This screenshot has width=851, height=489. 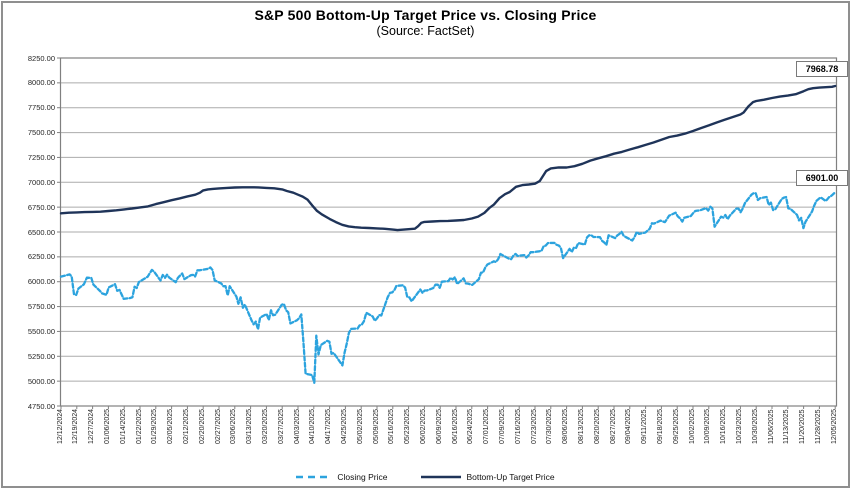 What do you see at coordinates (822, 178) in the screenshot?
I see `closing-price-callout: 6901.00` at bounding box center [822, 178].